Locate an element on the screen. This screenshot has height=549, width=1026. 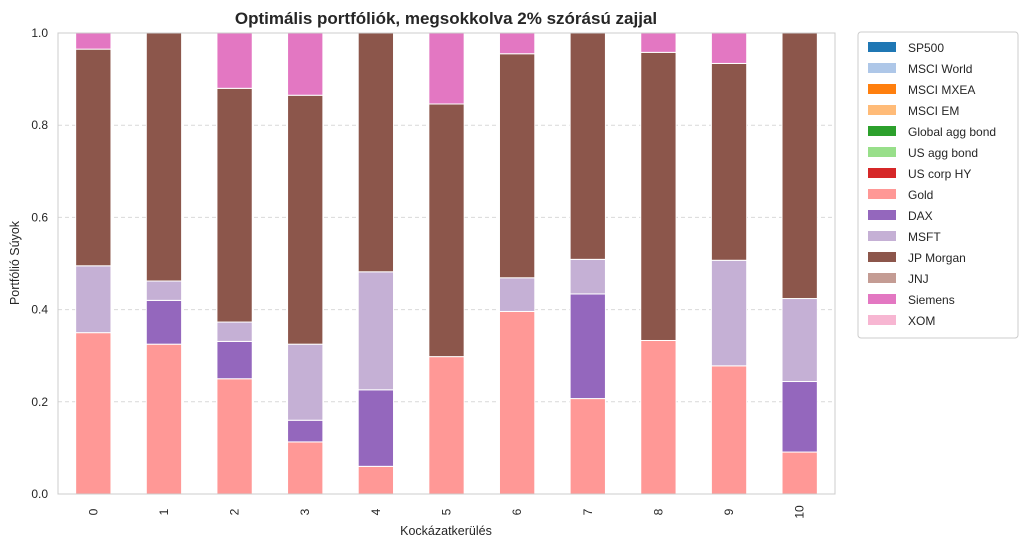
x-tick-label: 5 is located at coordinates (447, 511).